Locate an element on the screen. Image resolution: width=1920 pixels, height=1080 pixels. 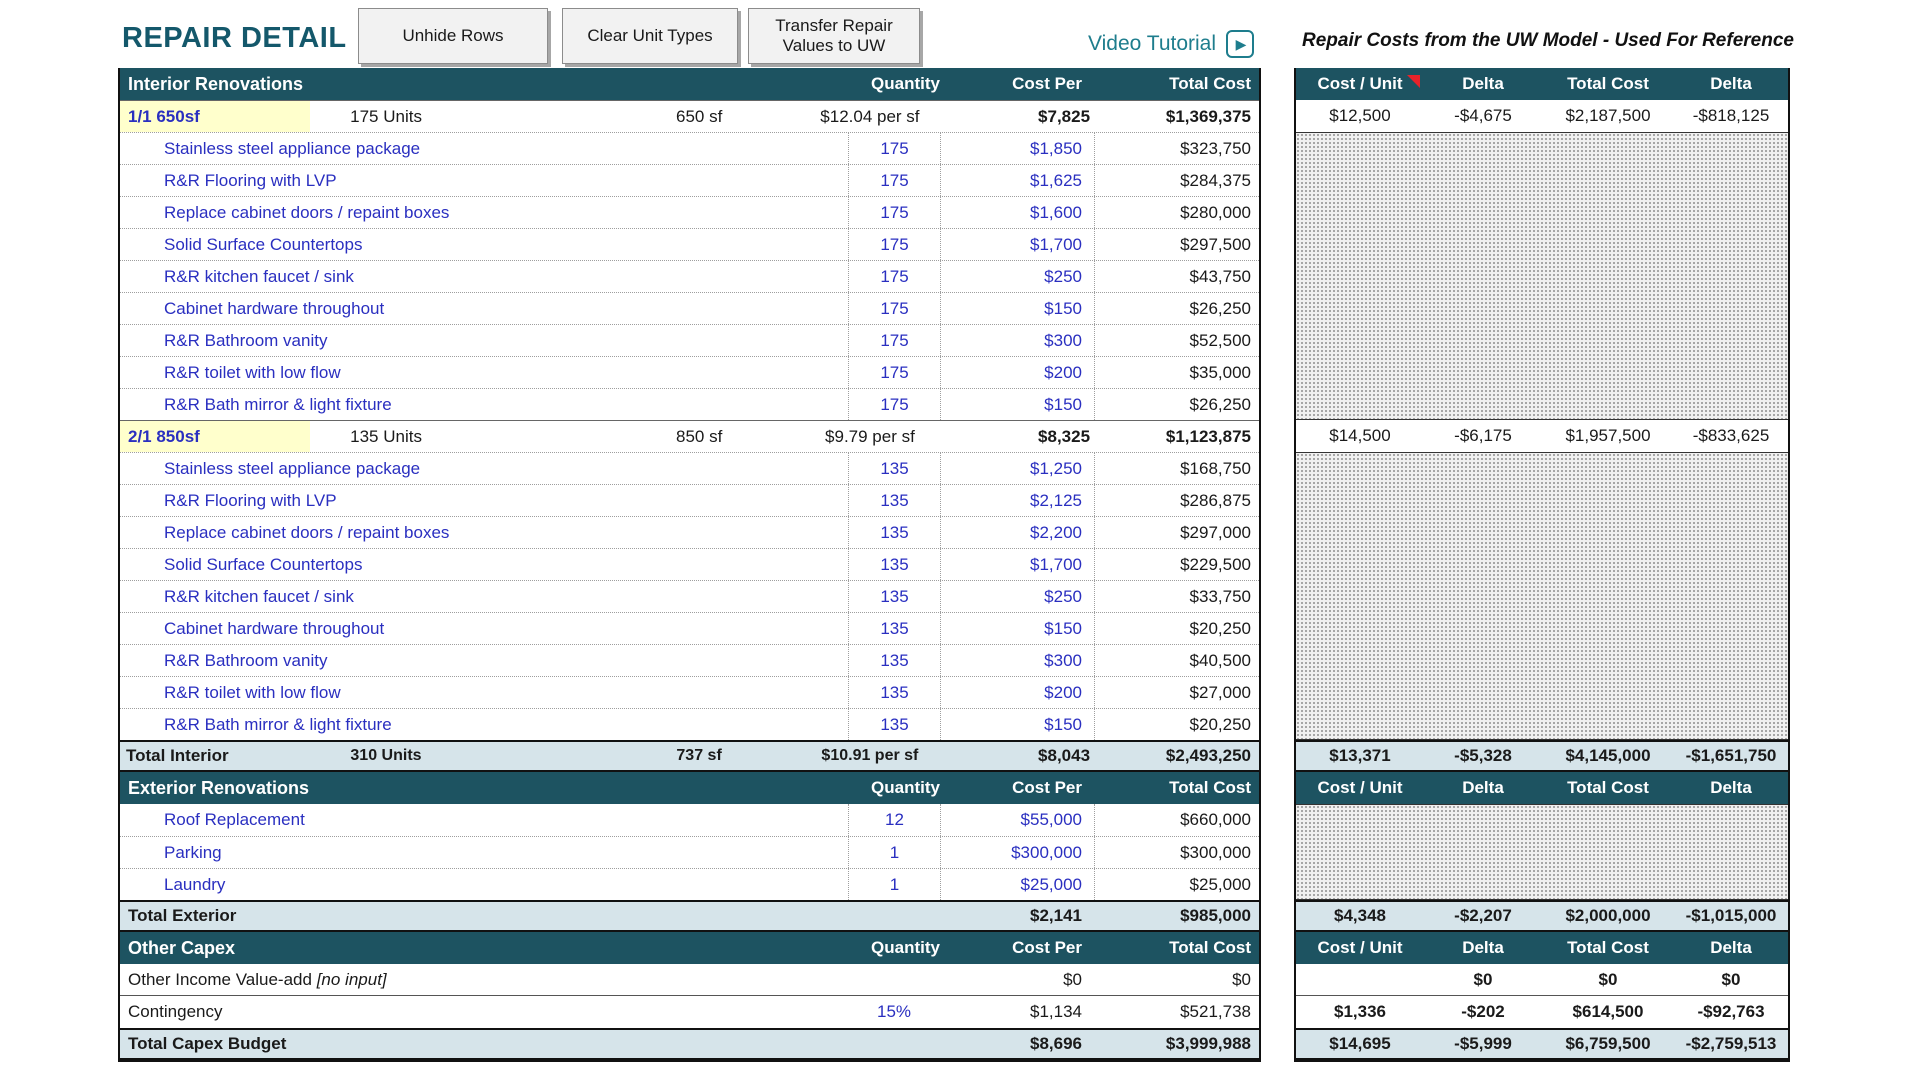
item-label: Laundry is located at coordinates (195, 884).